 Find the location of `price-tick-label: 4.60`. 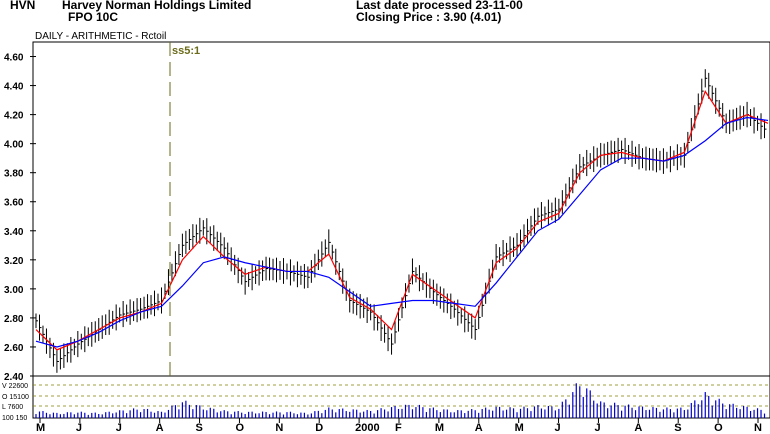

price-tick-label: 4.60 is located at coordinates (14, 58).